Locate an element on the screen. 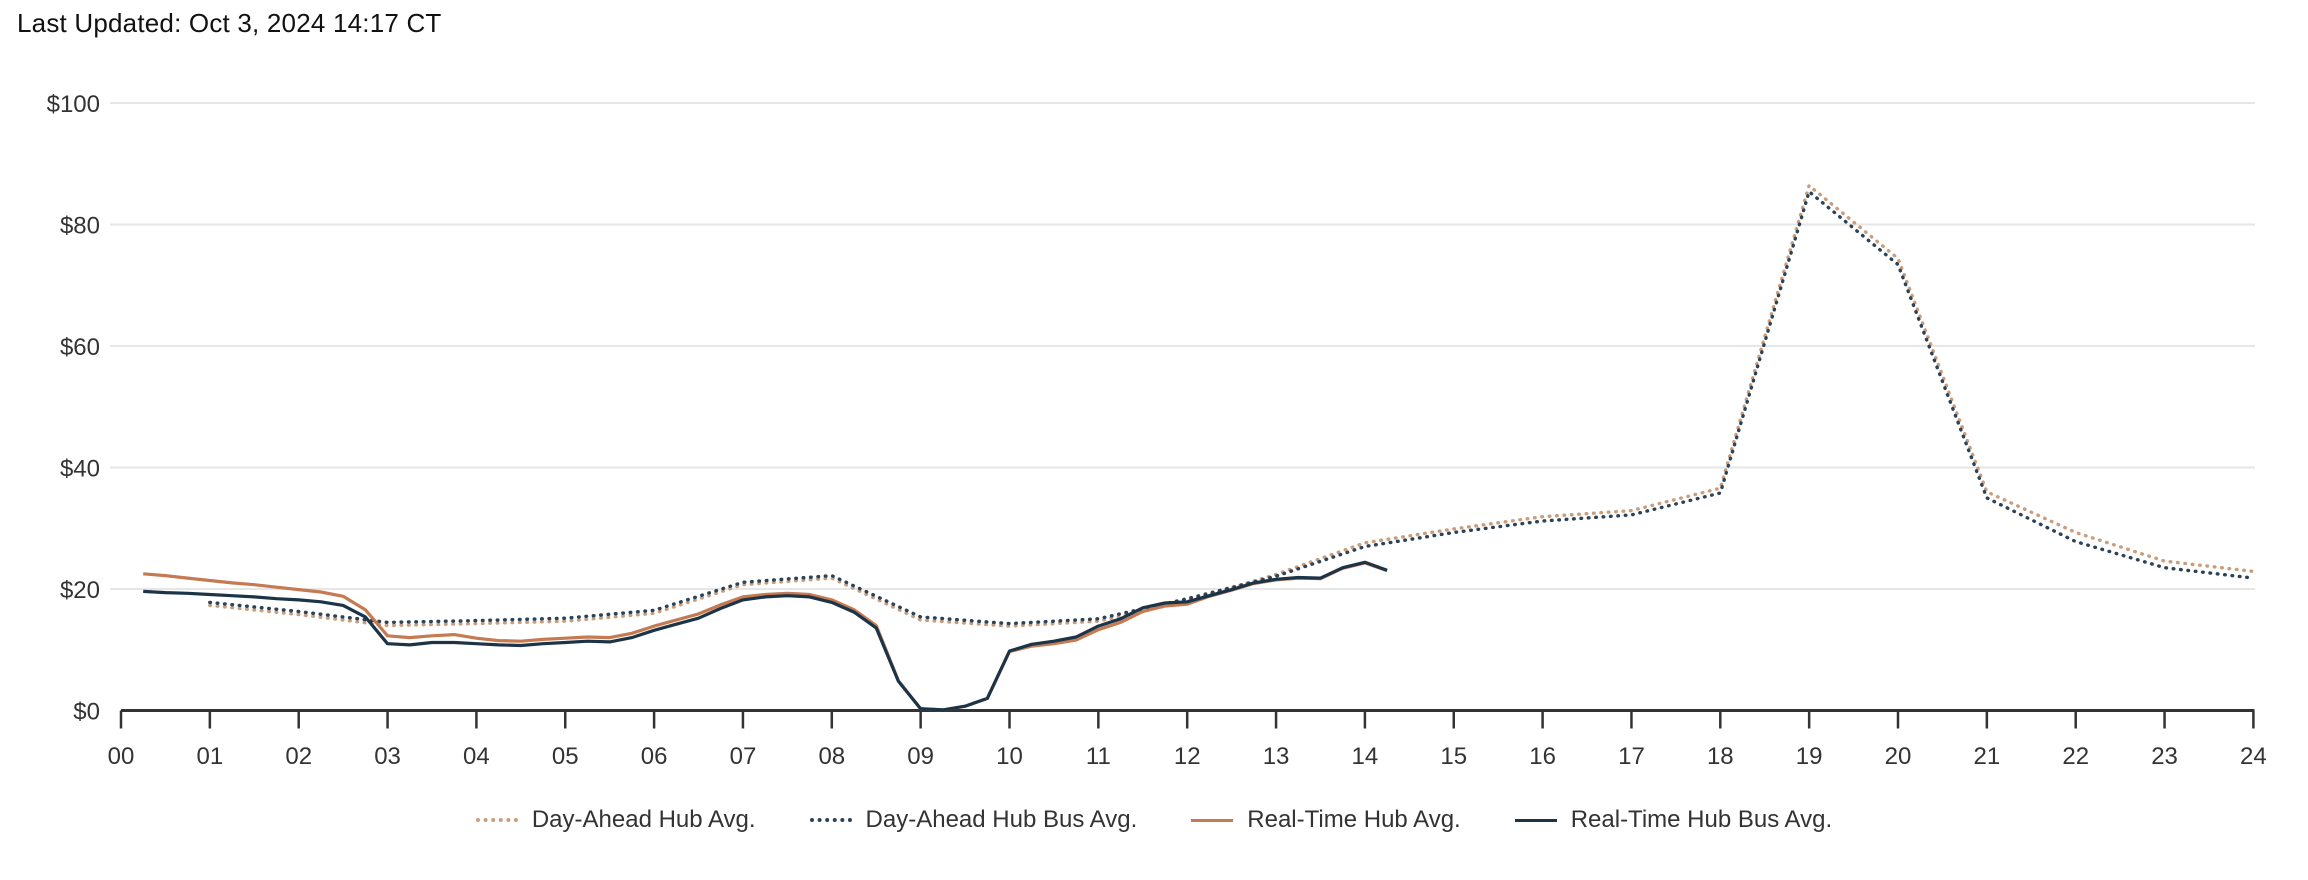 This screenshot has height=880, width=2308. legend-label: Real-Time Hub Avg. is located at coordinates (1354, 819).